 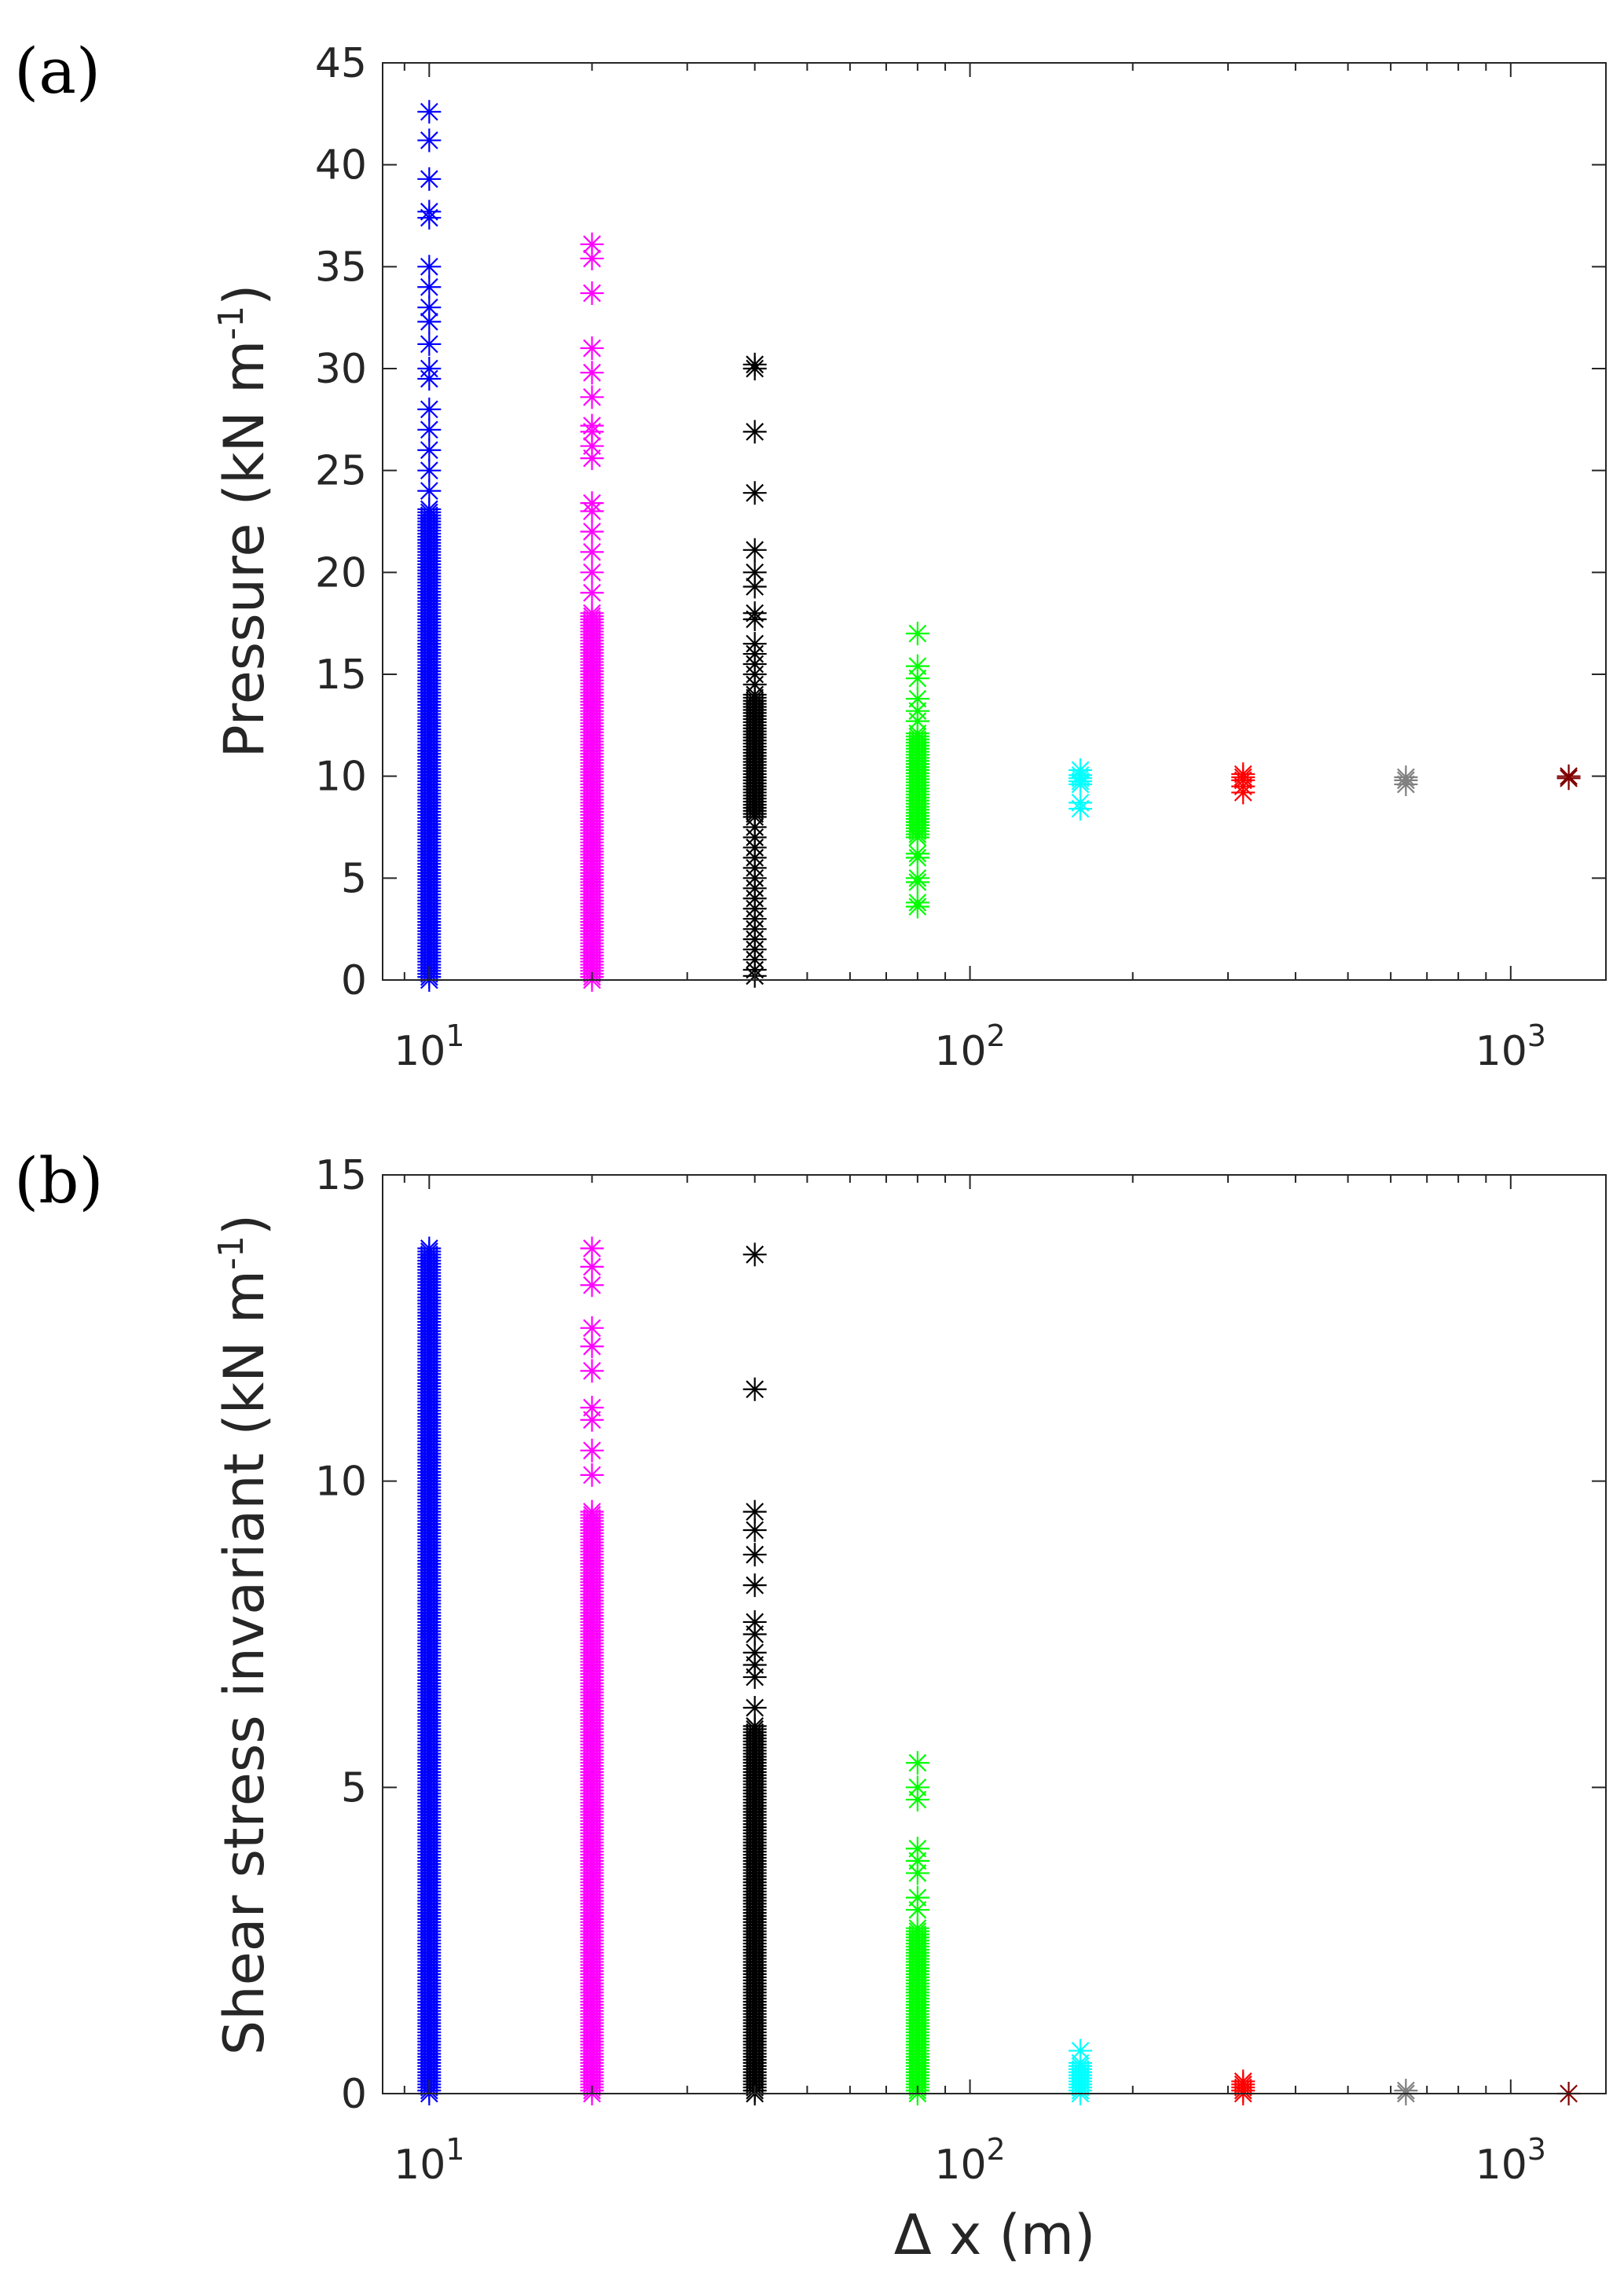 What do you see at coordinates (341, 165) in the screenshot?
I see `y-tick-label: 40` at bounding box center [341, 165].